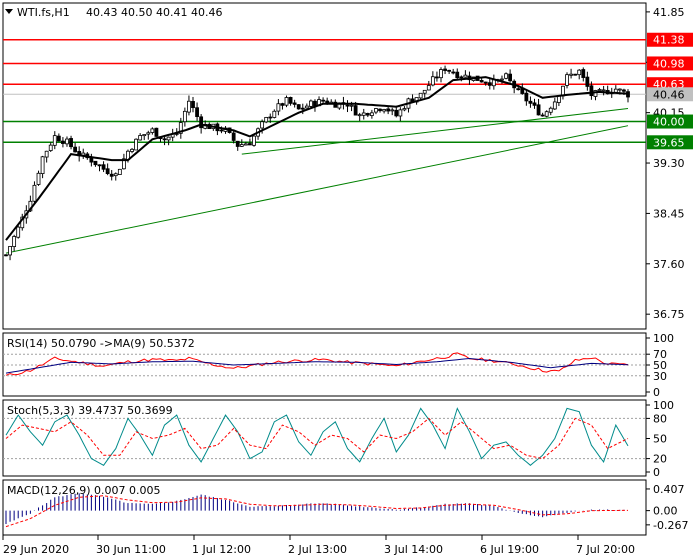 This screenshot has height=560, width=700. Describe the element at coordinates (660, 459) in the screenshot. I see `stoch-axis-tick-label: 20` at that location.